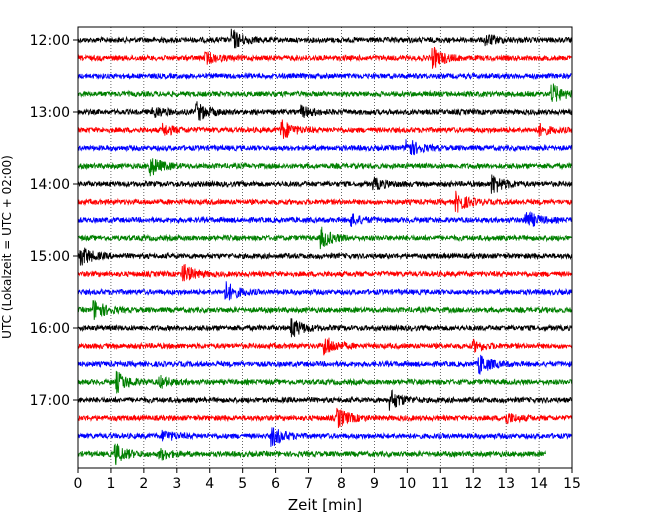 The width and height of the screenshot is (650, 520). I want to click on y-tick-label: 14:00, so click(50, 185).